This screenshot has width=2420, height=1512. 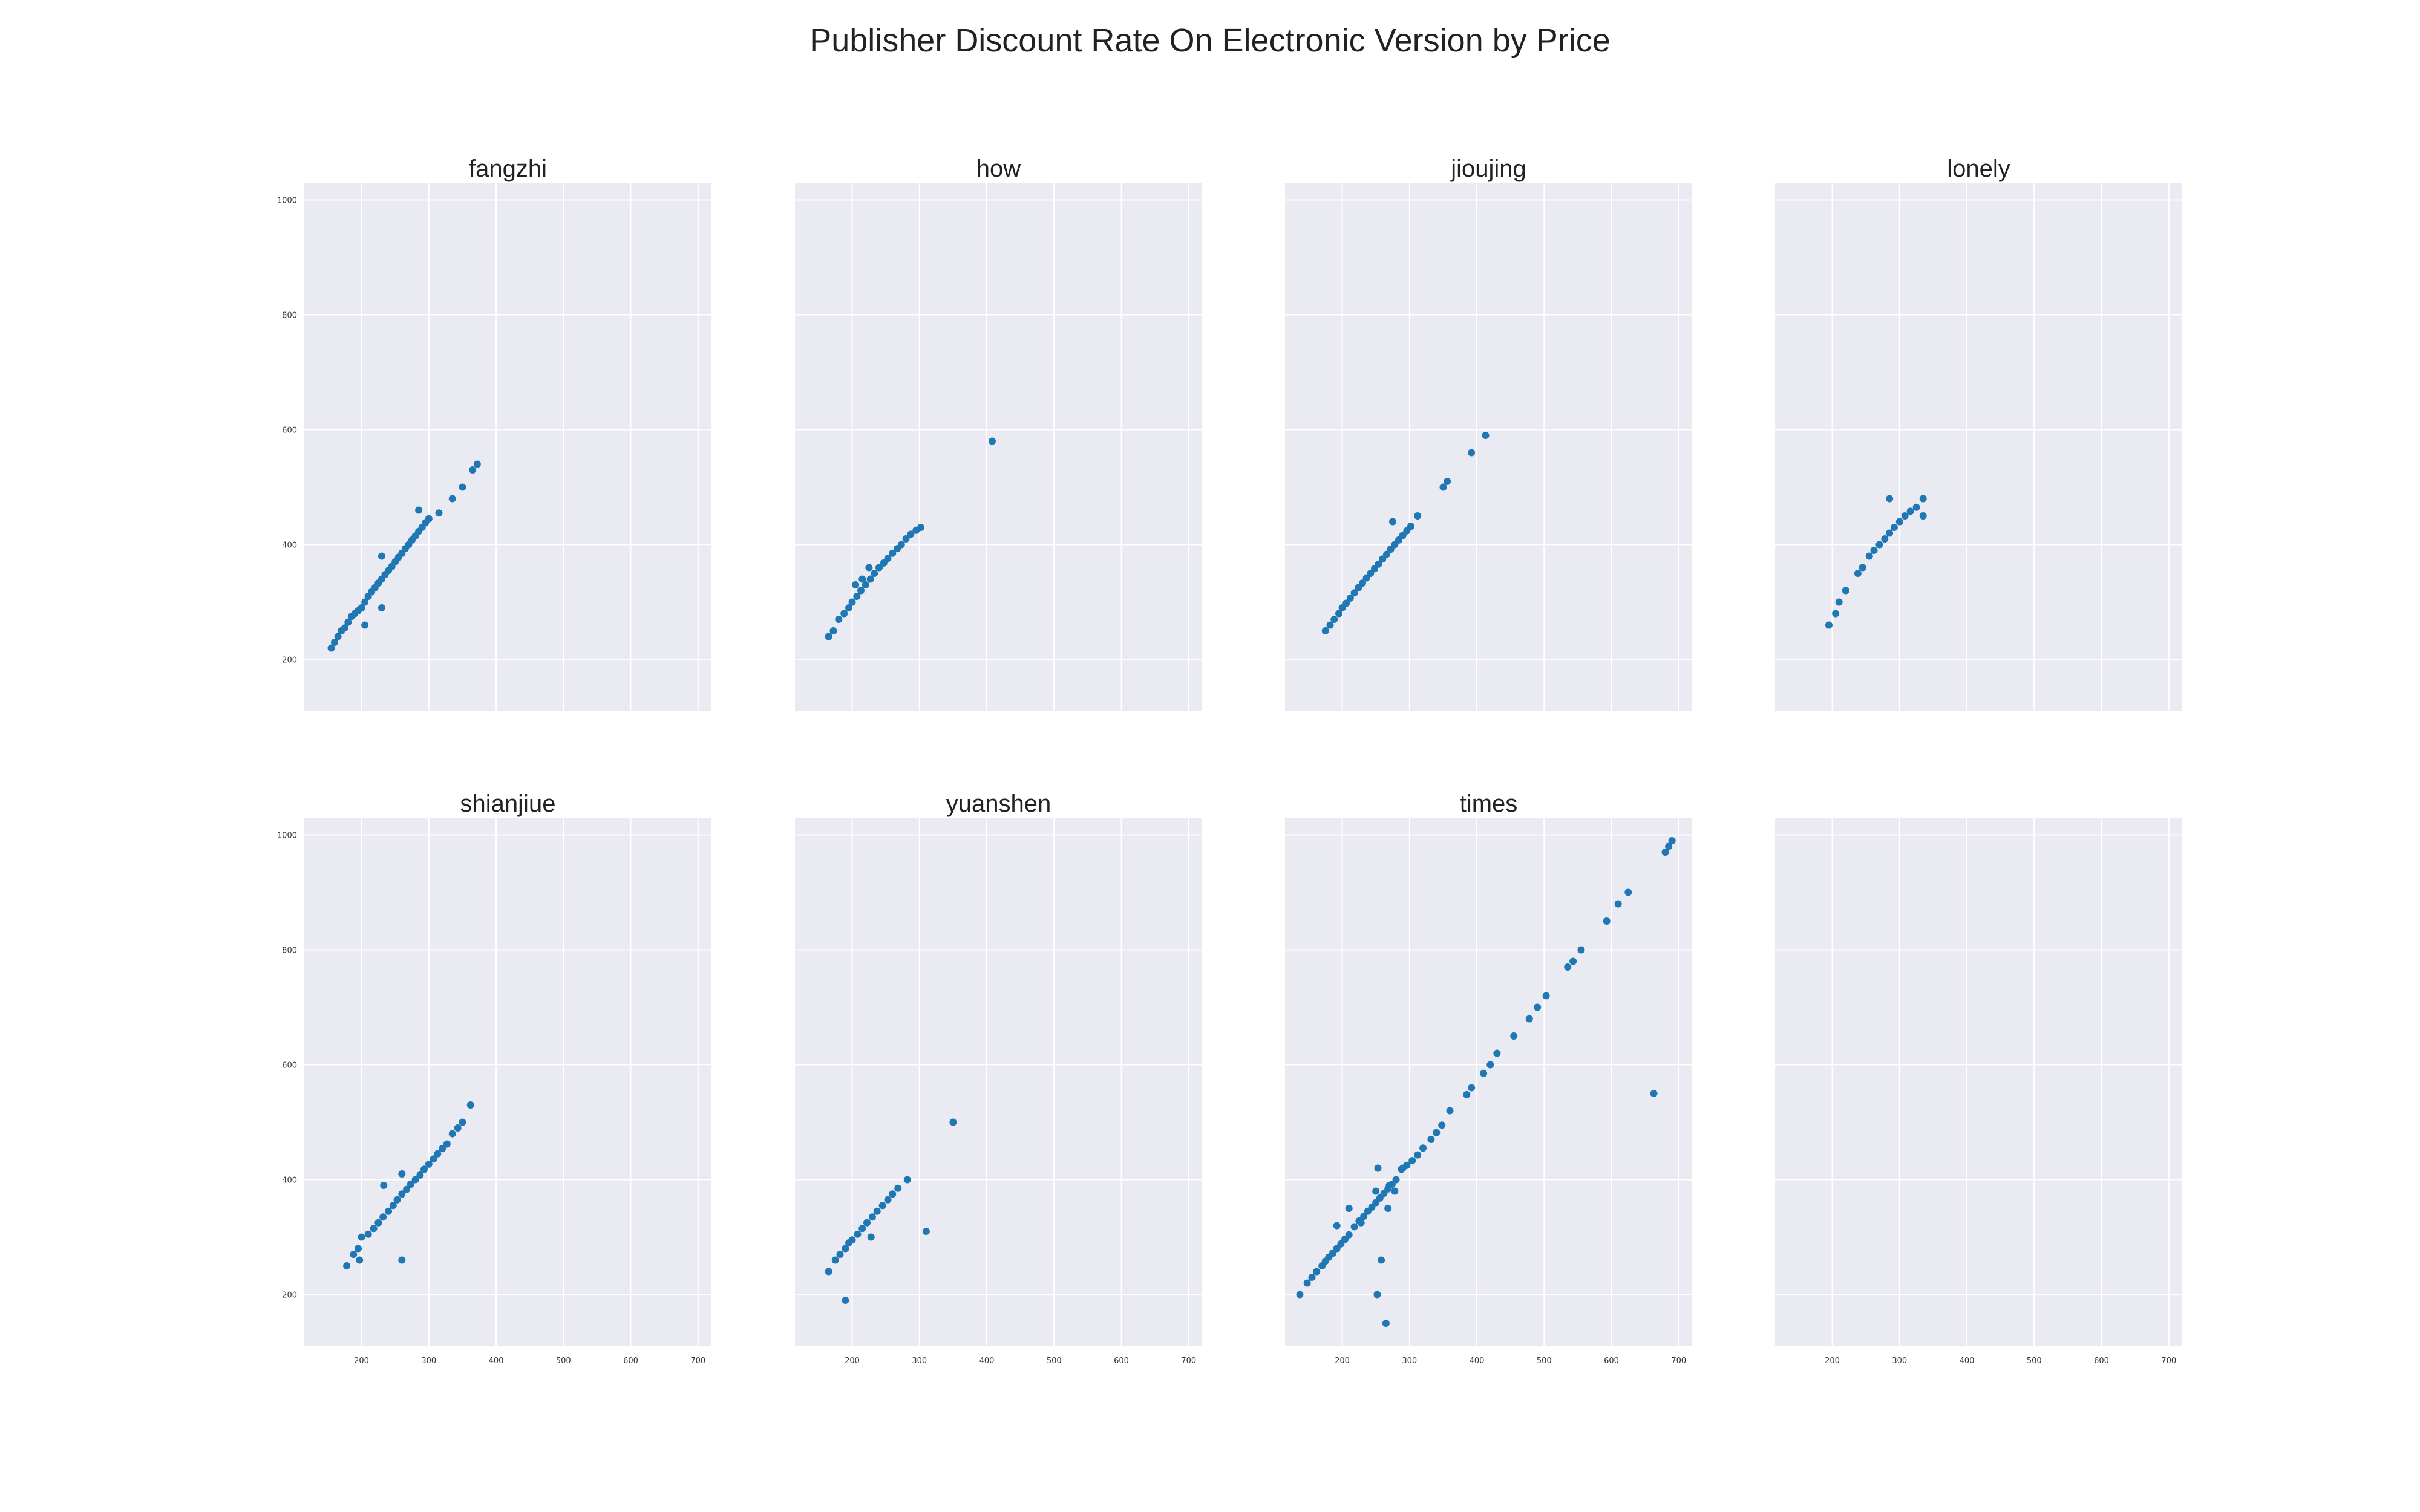 I want to click on panel-title: fangzhi, so click(x=508, y=168).